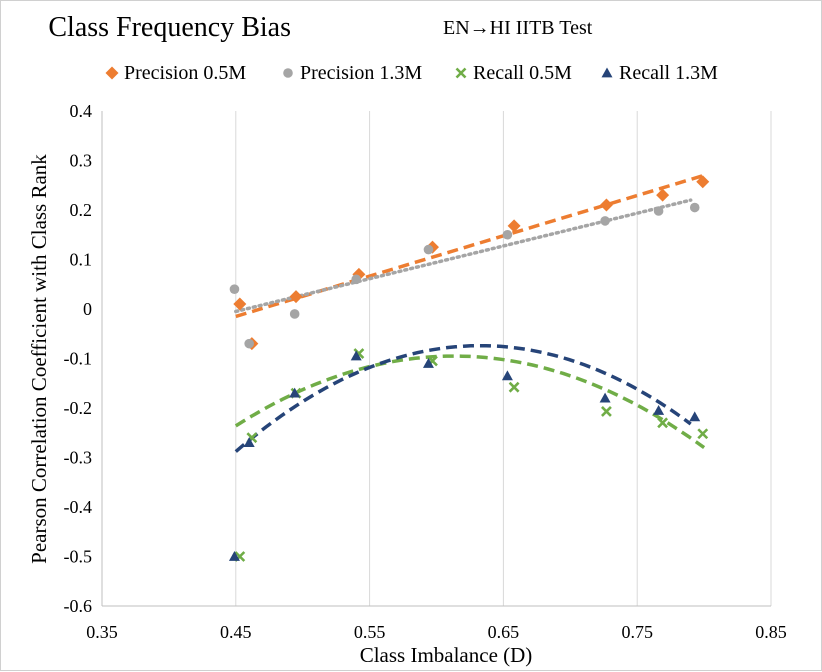  I want to click on y-tick-label: 0.1, so click(81, 260).